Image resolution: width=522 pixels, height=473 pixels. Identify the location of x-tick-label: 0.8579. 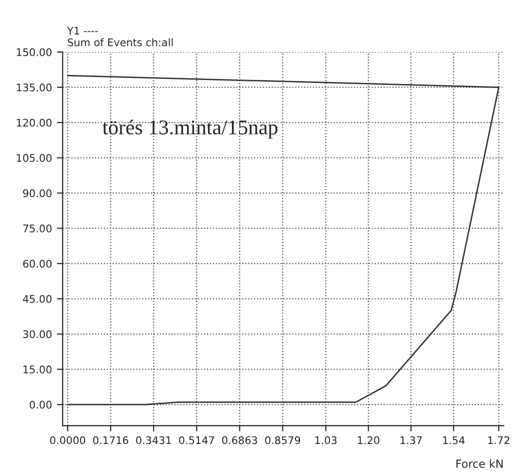
(282, 440).